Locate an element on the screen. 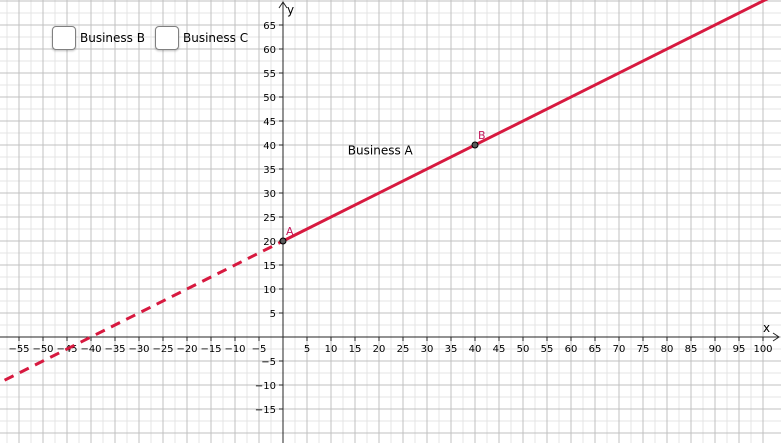 This screenshot has width=781, height=443. x-axis-label: x is located at coordinates (766, 328).